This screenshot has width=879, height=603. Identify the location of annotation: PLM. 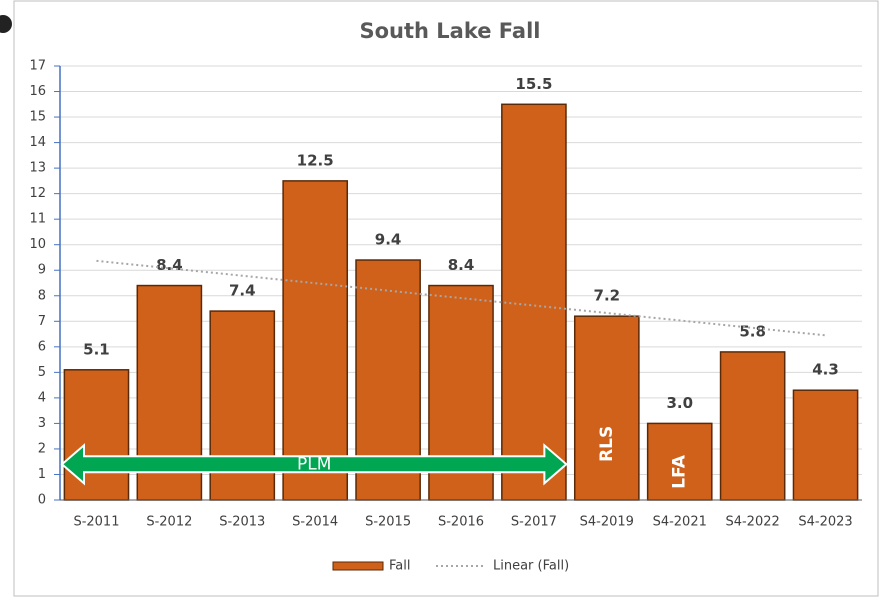
(314, 464).